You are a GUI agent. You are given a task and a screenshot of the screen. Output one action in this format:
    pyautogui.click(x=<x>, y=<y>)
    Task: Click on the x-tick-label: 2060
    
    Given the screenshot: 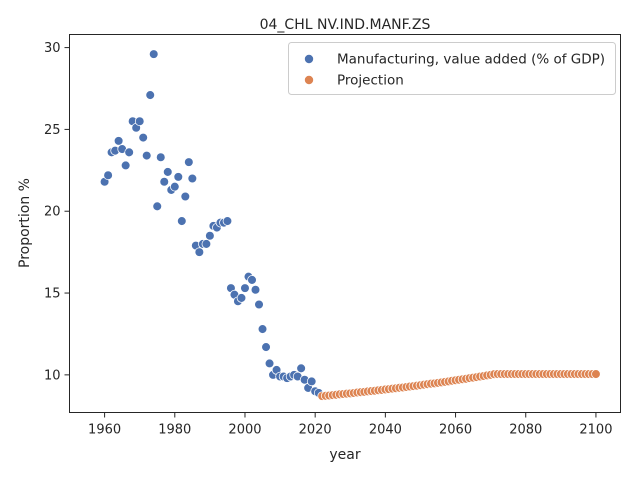 What is the action you would take?
    pyautogui.click(x=455, y=430)
    